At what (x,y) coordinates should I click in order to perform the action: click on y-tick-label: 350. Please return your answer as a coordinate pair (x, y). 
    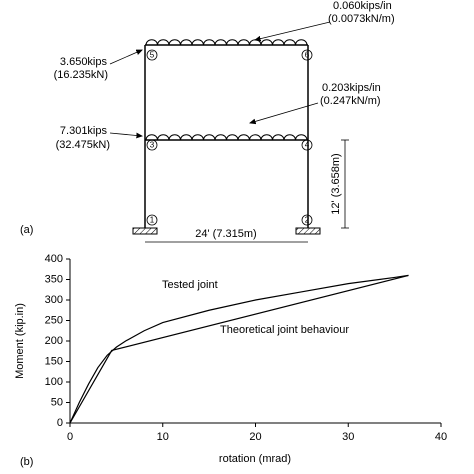
    Looking at the image, I should click on (54, 279).